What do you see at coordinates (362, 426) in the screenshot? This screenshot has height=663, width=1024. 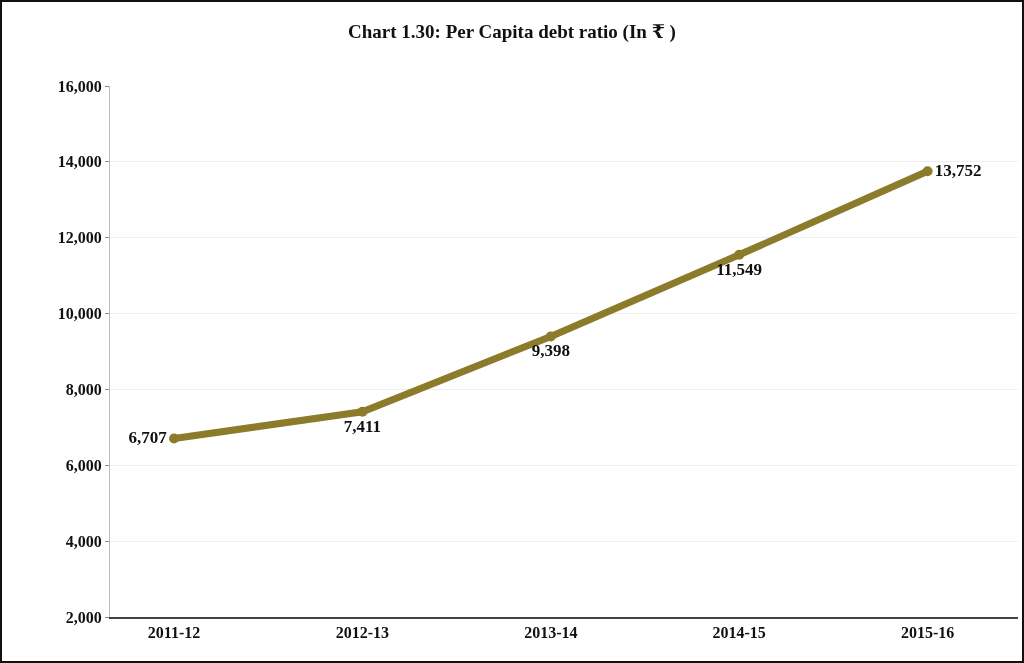 I see `data-label: 7,411` at bounding box center [362, 426].